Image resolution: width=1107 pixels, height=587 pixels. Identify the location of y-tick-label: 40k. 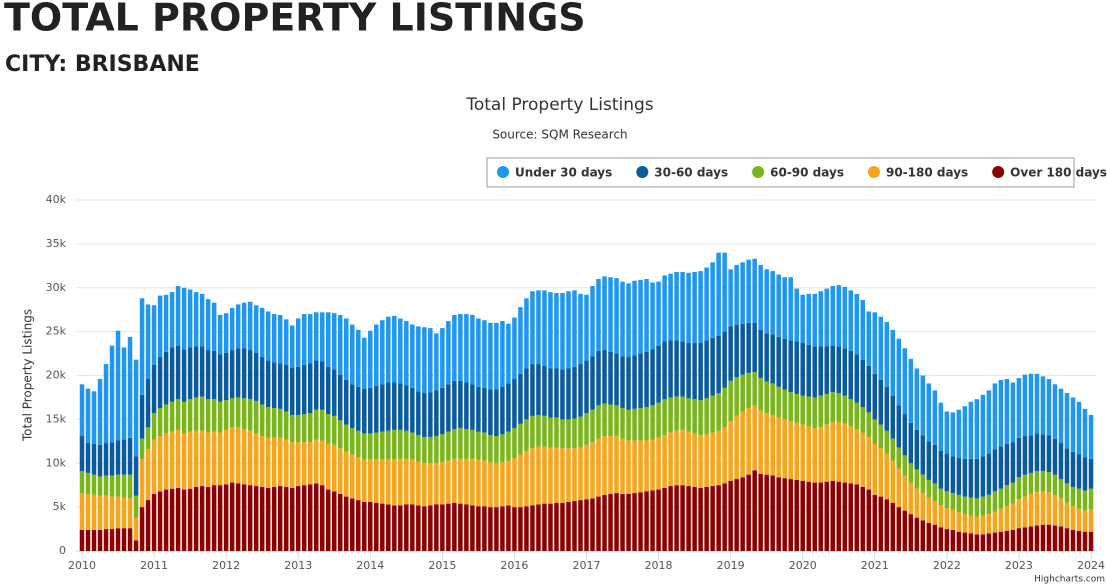
(56, 199).